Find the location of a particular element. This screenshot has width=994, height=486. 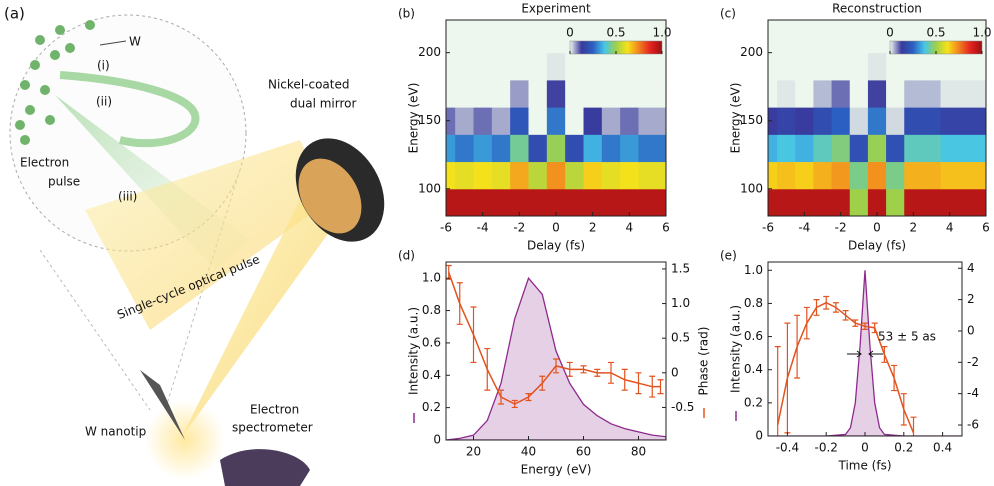

y-tick-label: 0.2 is located at coordinates (753, 402).